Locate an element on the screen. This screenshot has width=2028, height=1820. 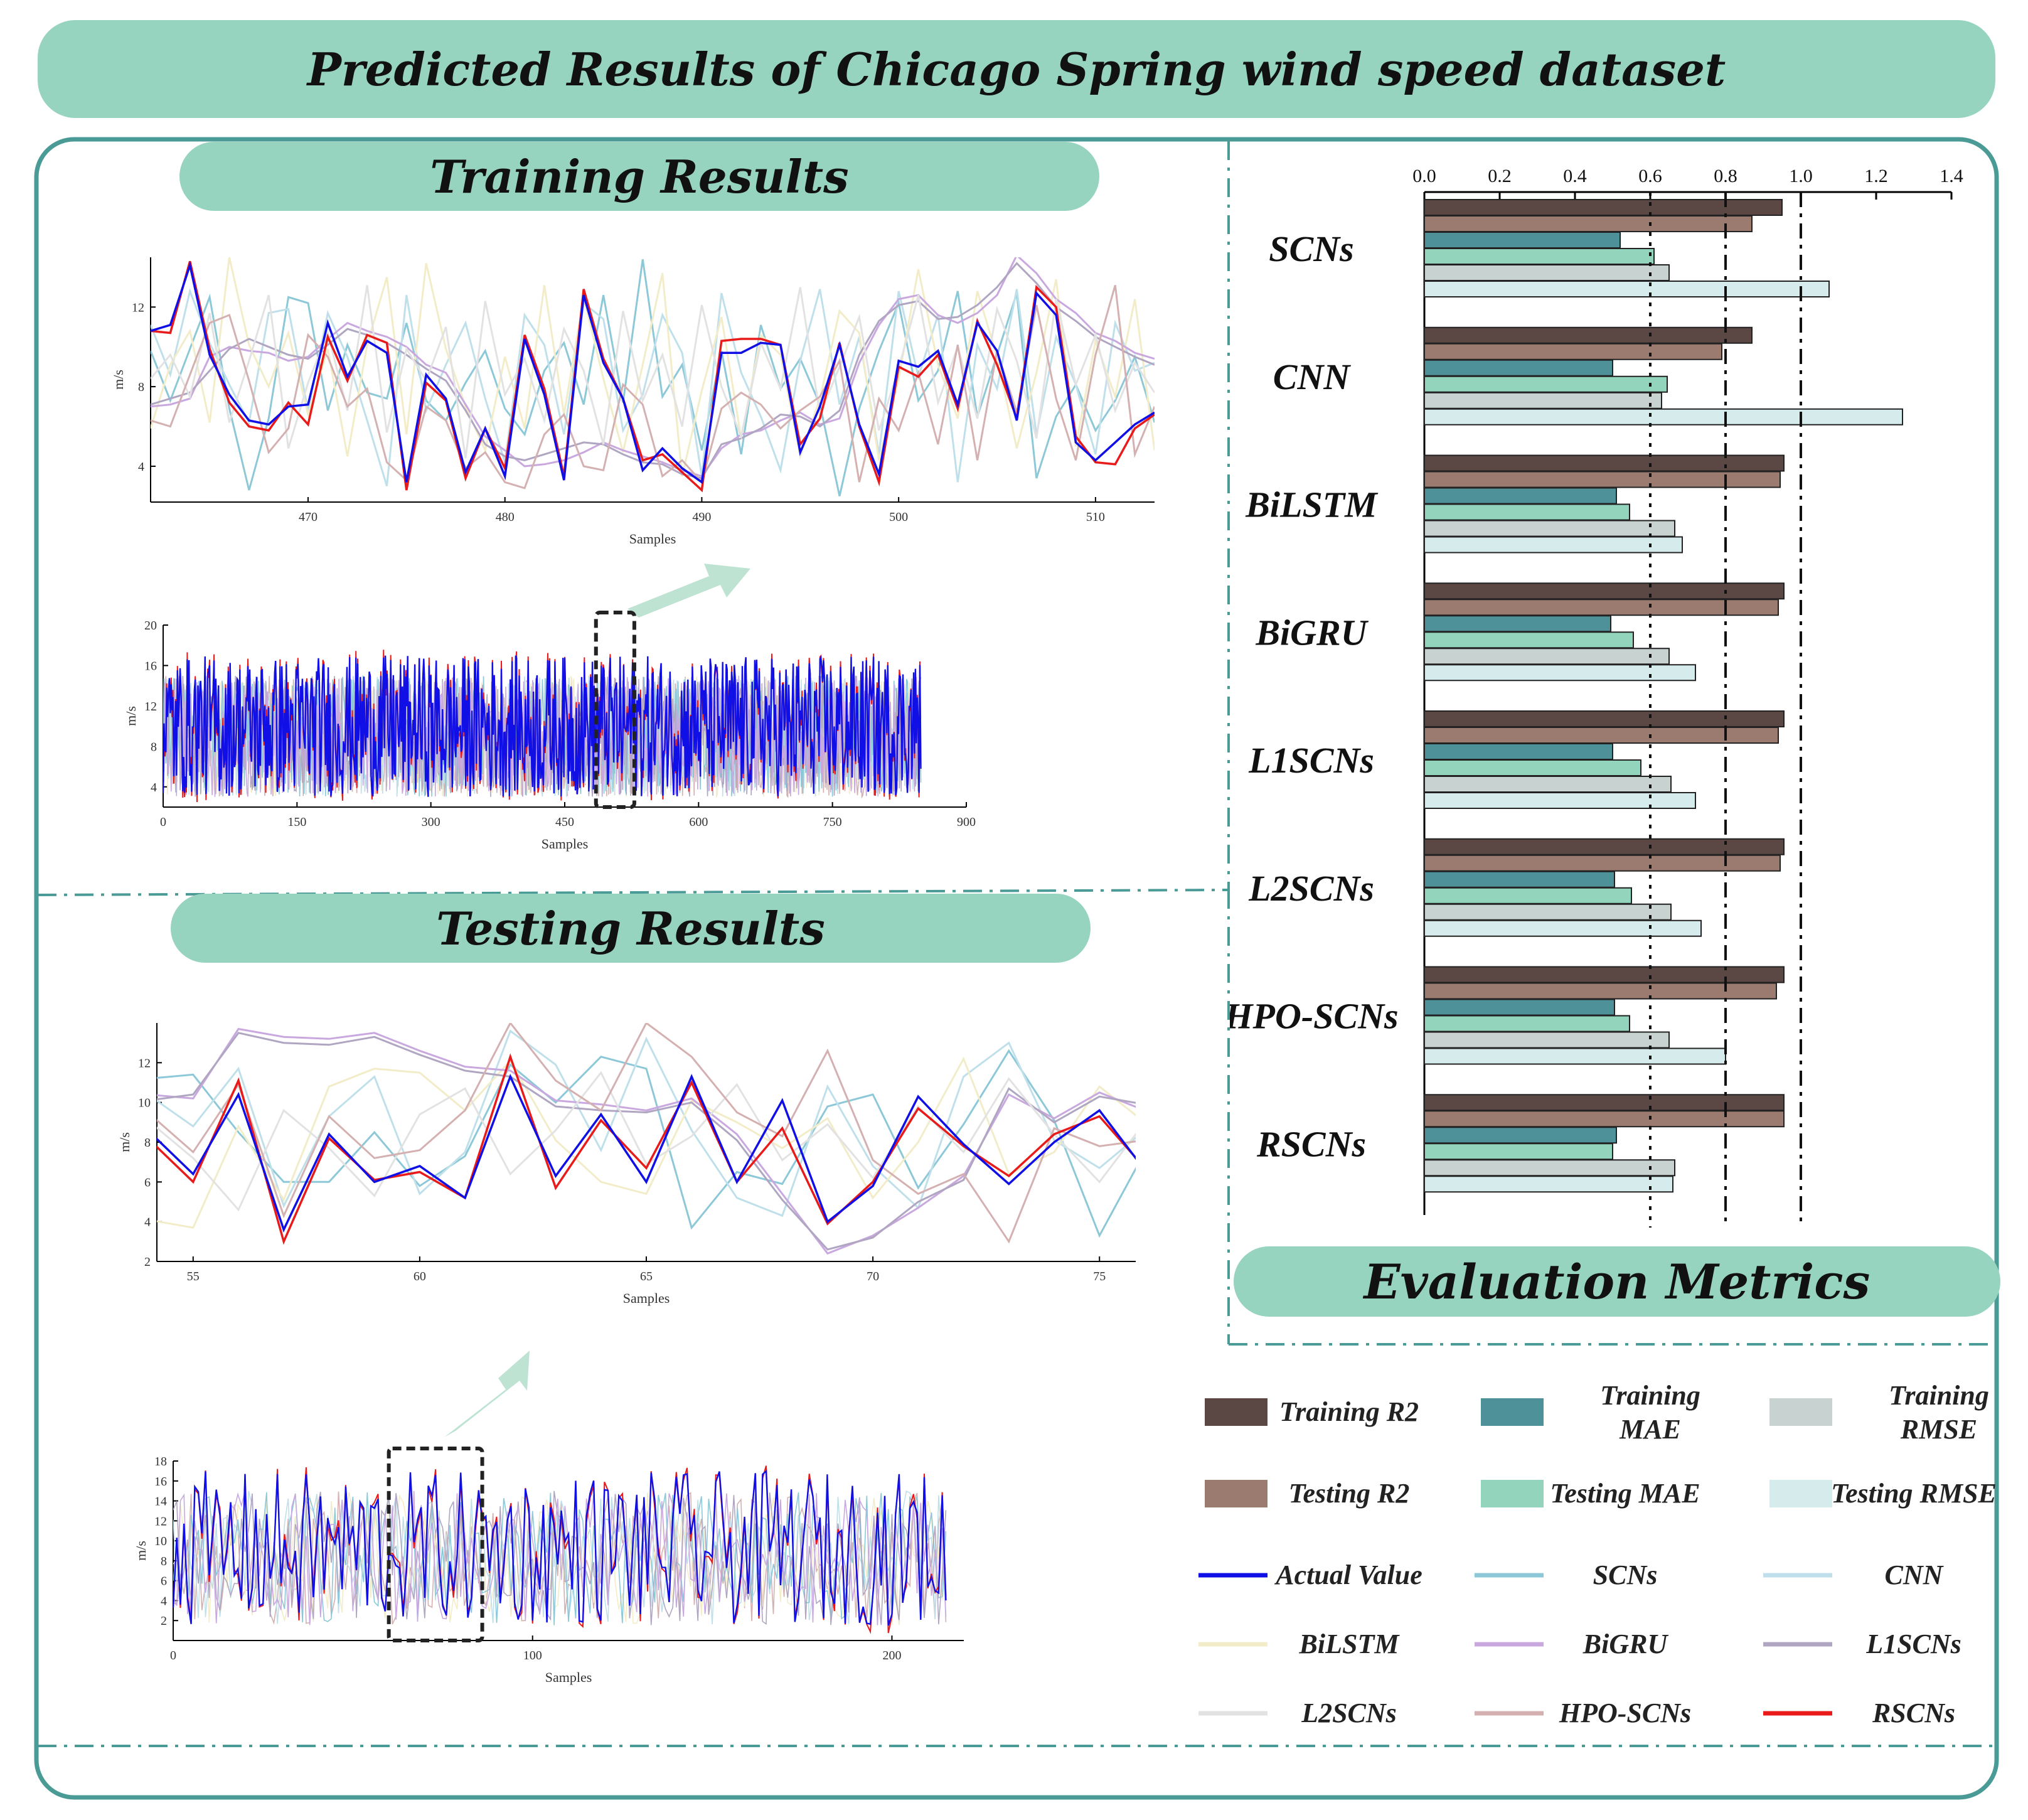
legend-label: Actual Value is located at coordinates (1348, 1575).